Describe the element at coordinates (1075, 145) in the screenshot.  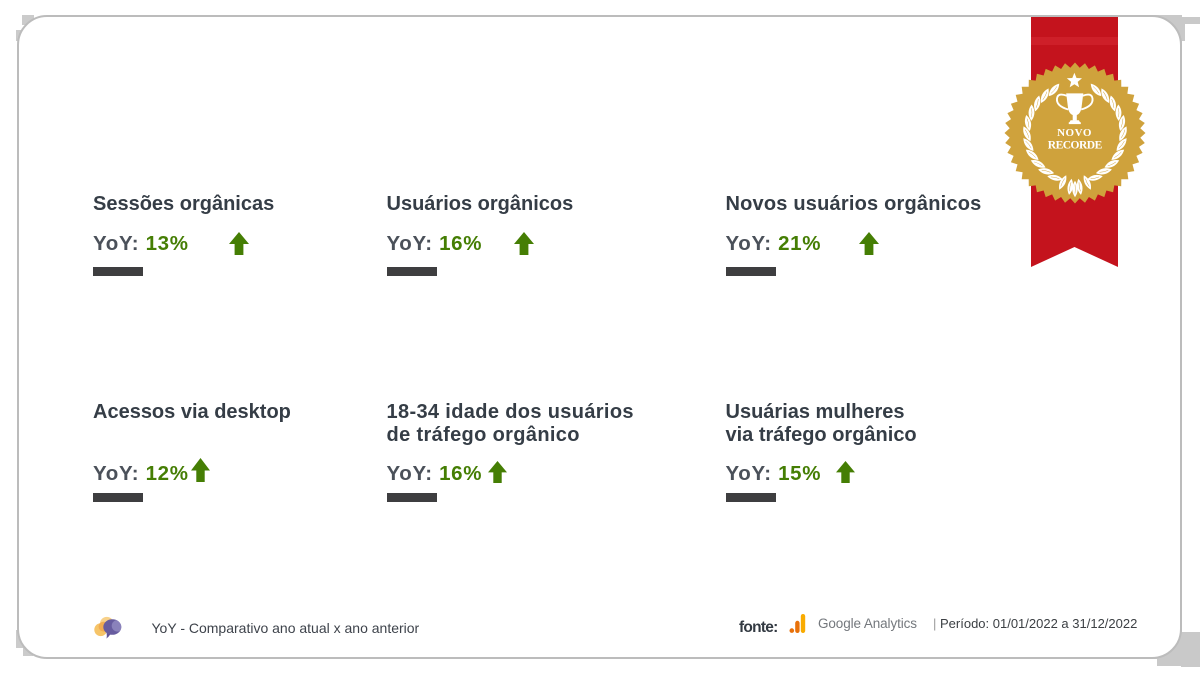
I see `svg-text: RECORDE` at that location.